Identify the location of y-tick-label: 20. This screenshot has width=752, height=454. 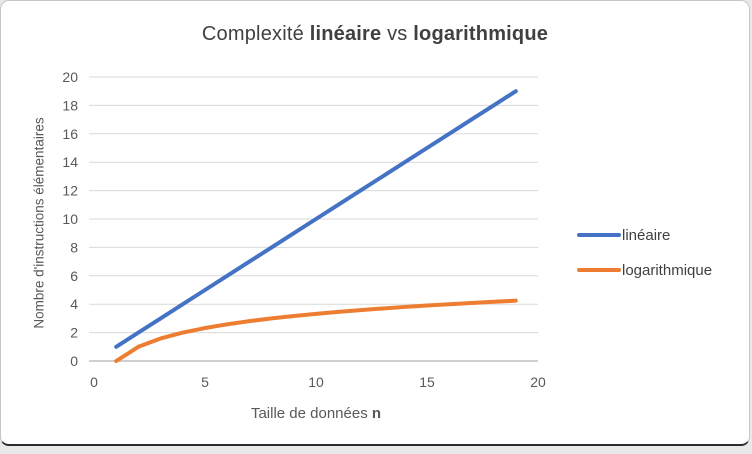
(70, 77).